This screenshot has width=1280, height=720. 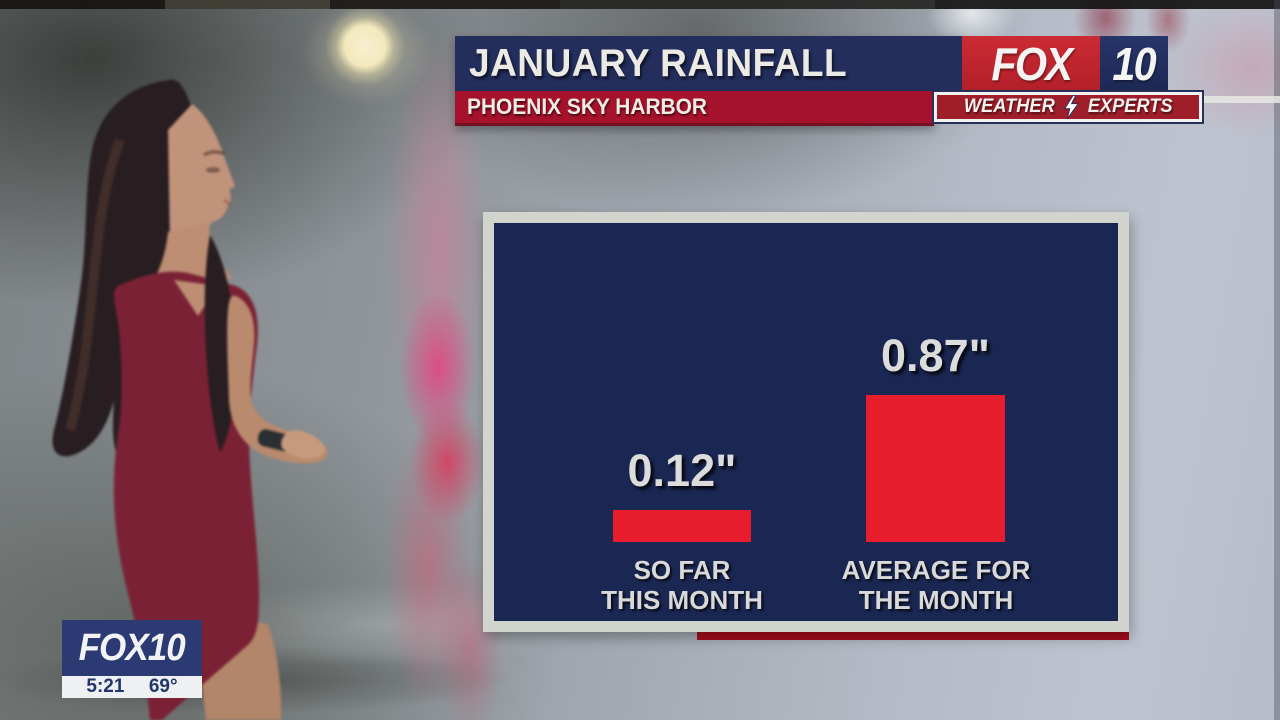 I want to click on bar-average-for-month, so click(x=935, y=468).